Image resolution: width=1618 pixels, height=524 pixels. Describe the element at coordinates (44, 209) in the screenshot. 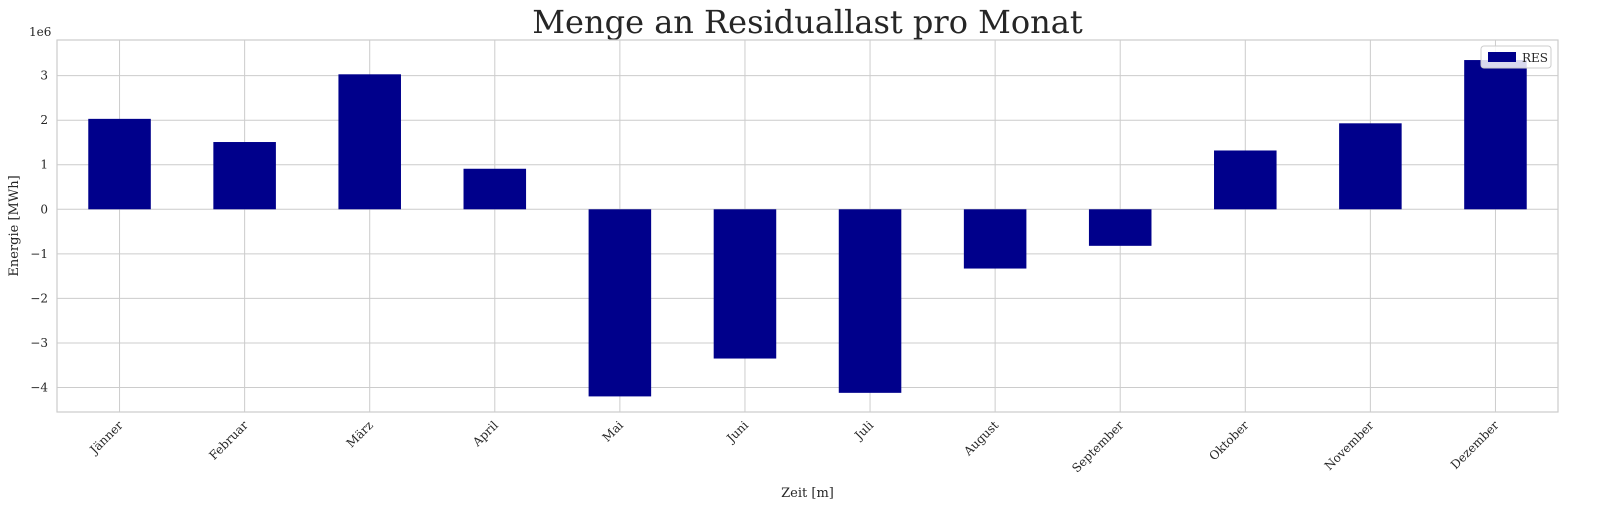

I see `y-tick-label: 0` at that location.